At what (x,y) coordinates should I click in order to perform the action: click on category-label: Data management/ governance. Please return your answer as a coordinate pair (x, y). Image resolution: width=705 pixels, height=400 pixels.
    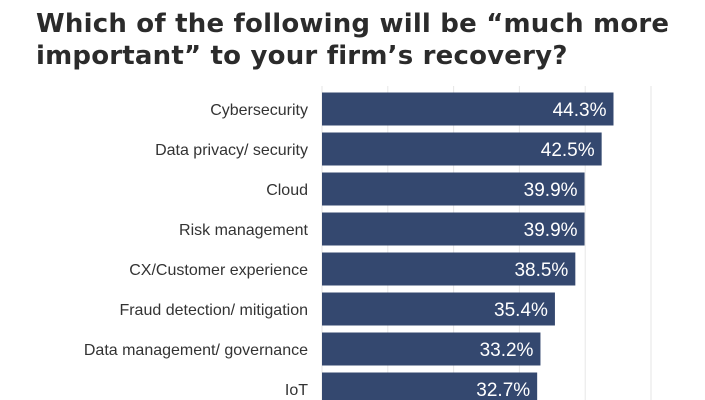
    Looking at the image, I should click on (196, 350).